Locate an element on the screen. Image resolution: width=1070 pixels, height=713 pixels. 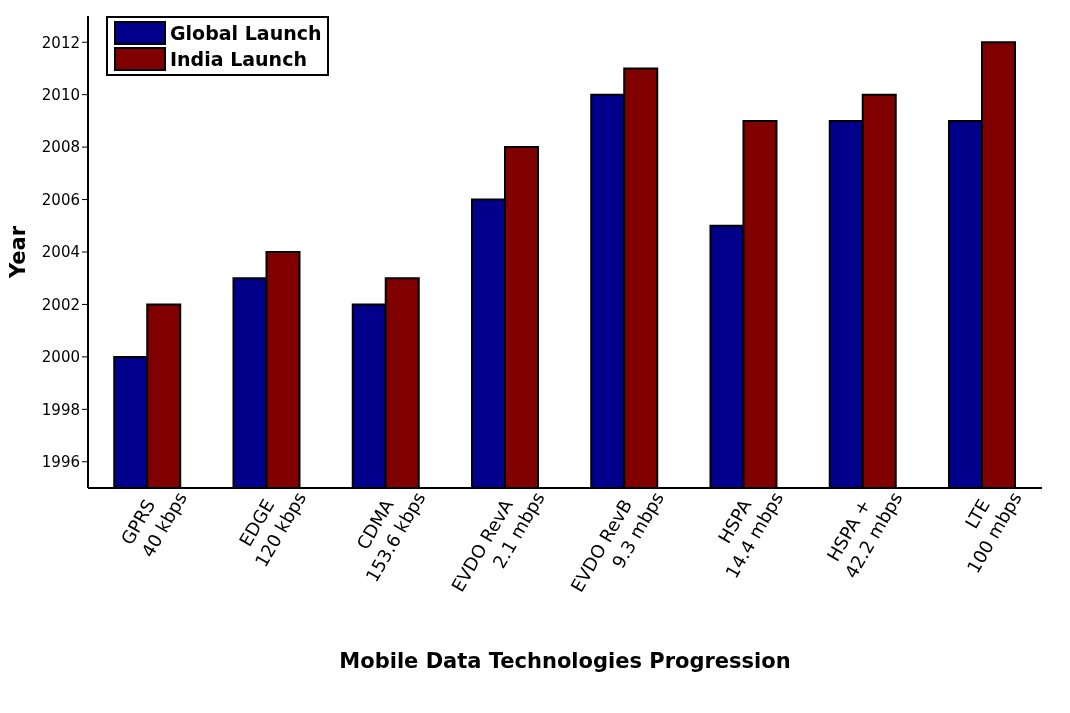
y-tick-label: 2002 is located at coordinates (60, 304).